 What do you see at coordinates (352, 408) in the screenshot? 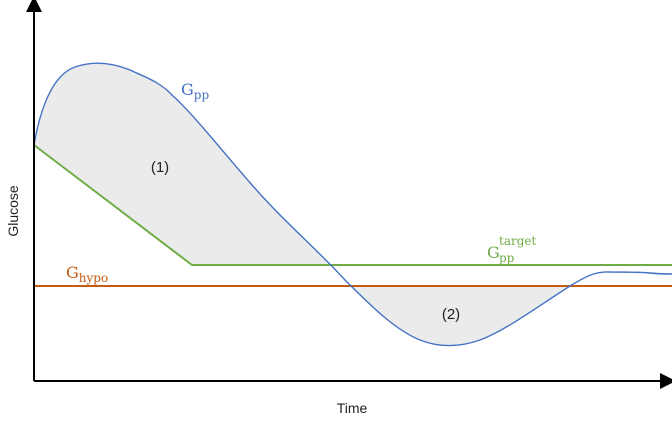
I see `x-axis-label: Time` at bounding box center [352, 408].